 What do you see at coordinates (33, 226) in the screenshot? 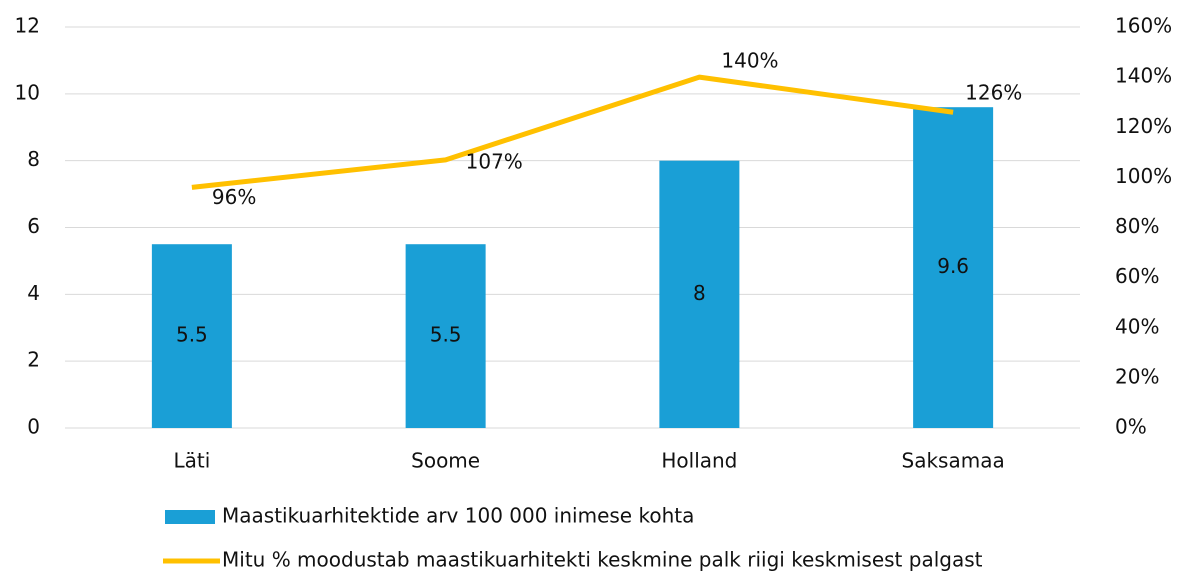
I see `y-tick-label: 6` at bounding box center [33, 226].